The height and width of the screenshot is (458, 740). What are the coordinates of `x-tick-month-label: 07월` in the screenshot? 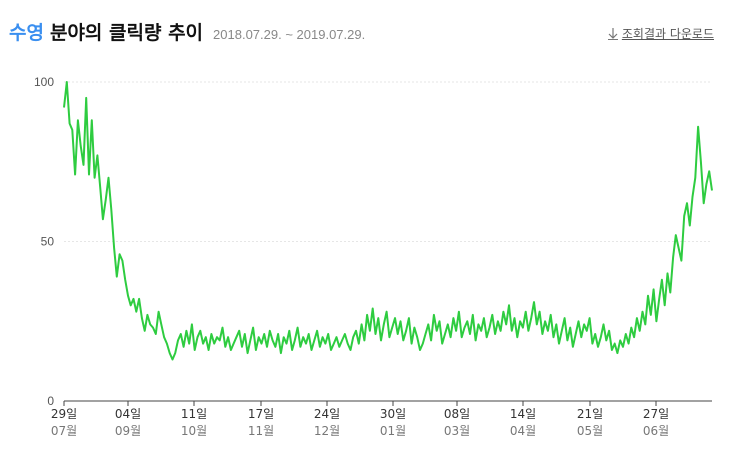 It's located at (64, 431).